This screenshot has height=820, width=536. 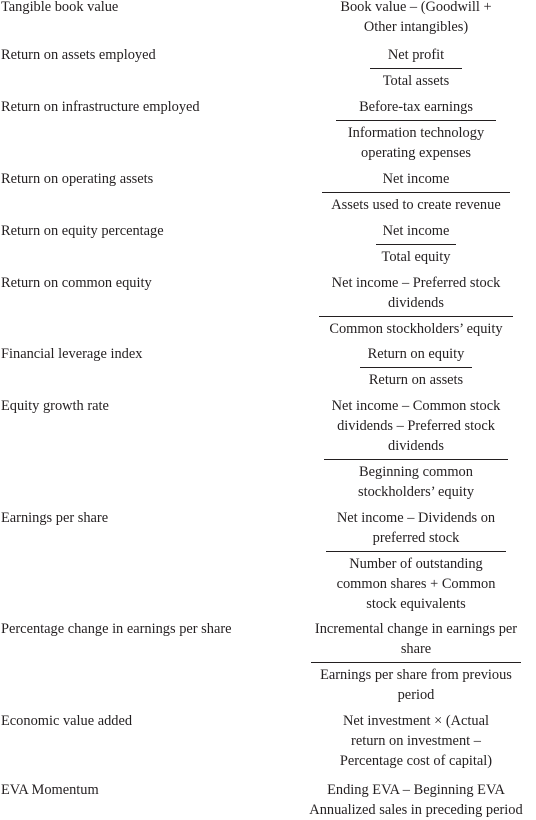 What do you see at coordinates (416, 356) in the screenshot?
I see `numerator: Return on equity` at bounding box center [416, 356].